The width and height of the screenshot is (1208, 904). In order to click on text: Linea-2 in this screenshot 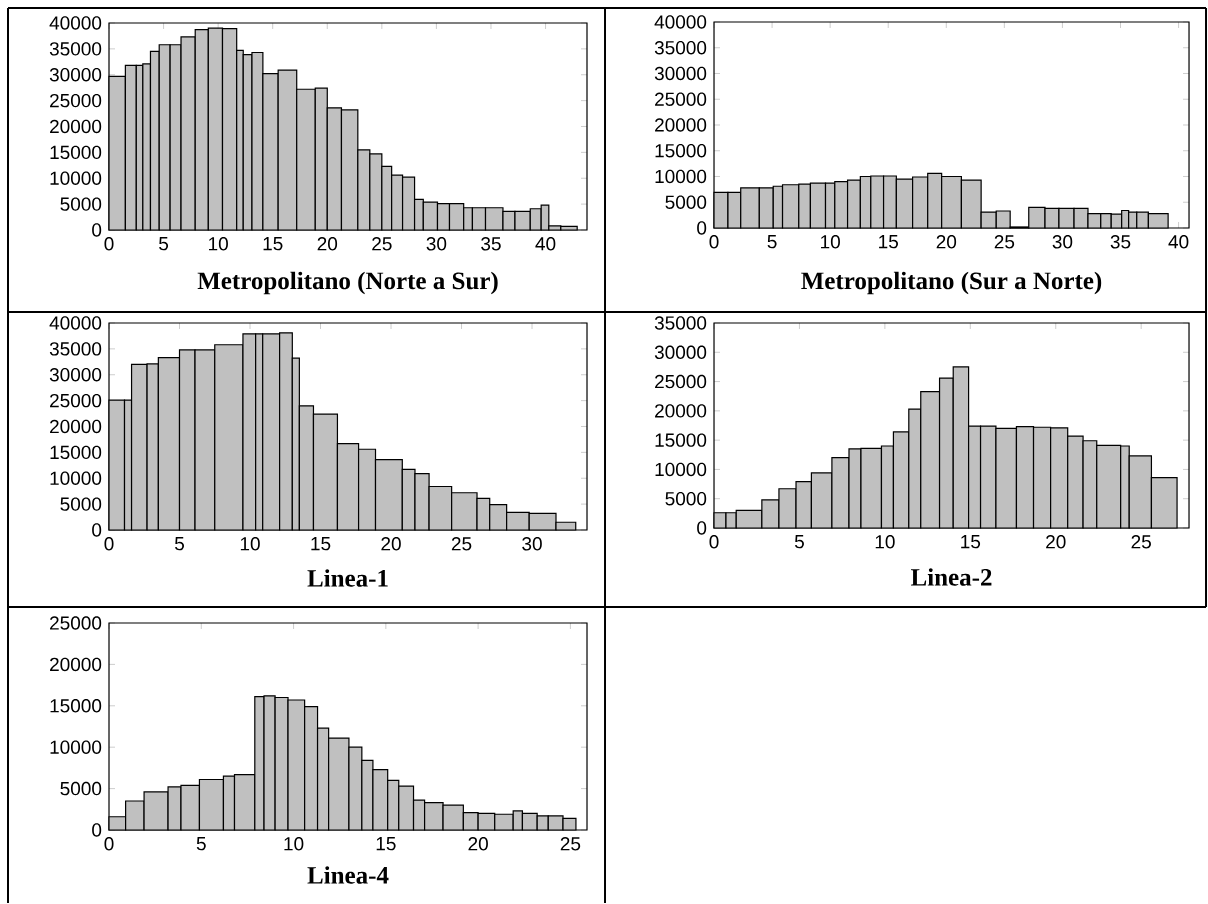, I will do `click(951, 577)`.